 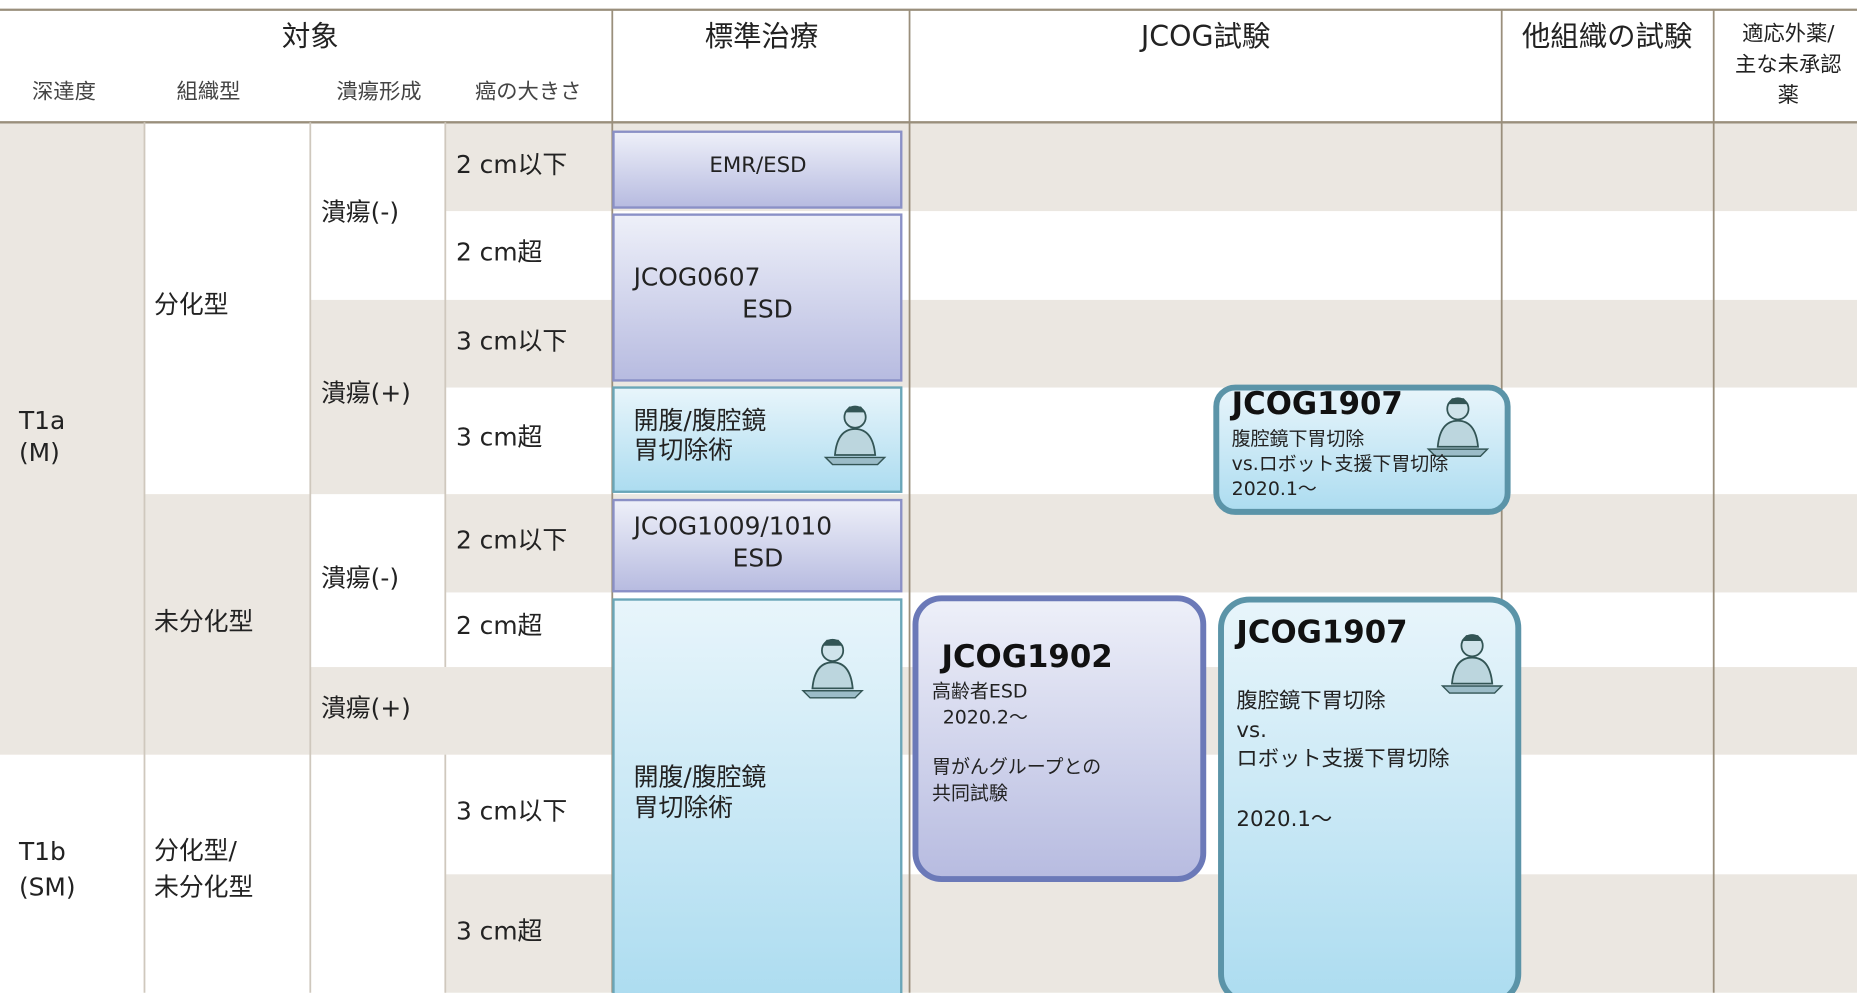 I want to click on treatment: EMR/ESD, so click(x=757, y=165).